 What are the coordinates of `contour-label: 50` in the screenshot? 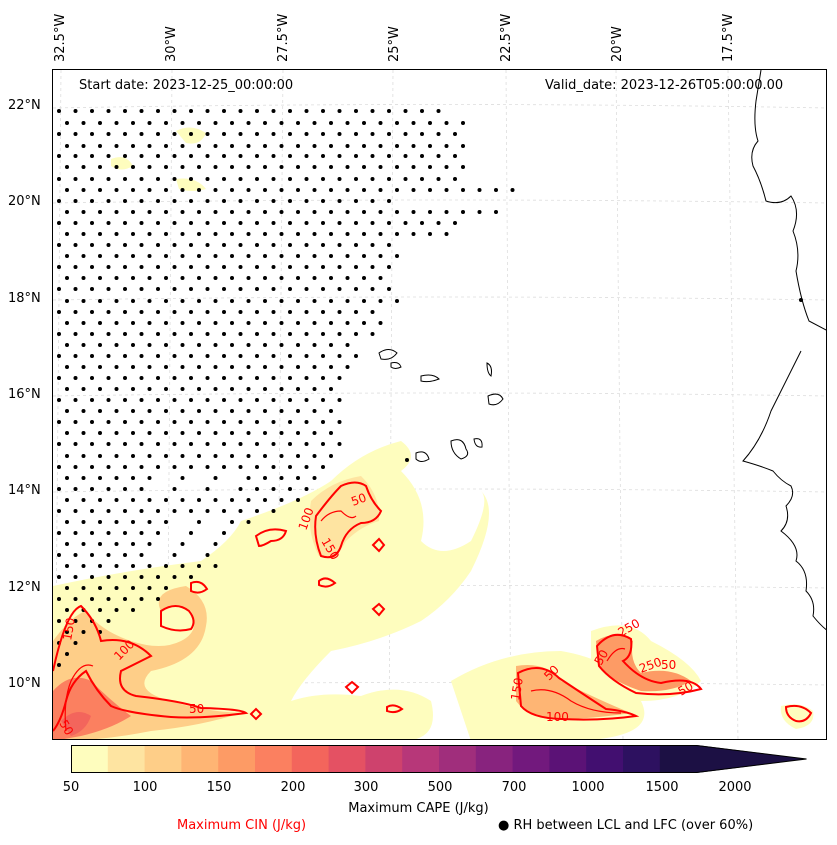 It's located at (686, 689).